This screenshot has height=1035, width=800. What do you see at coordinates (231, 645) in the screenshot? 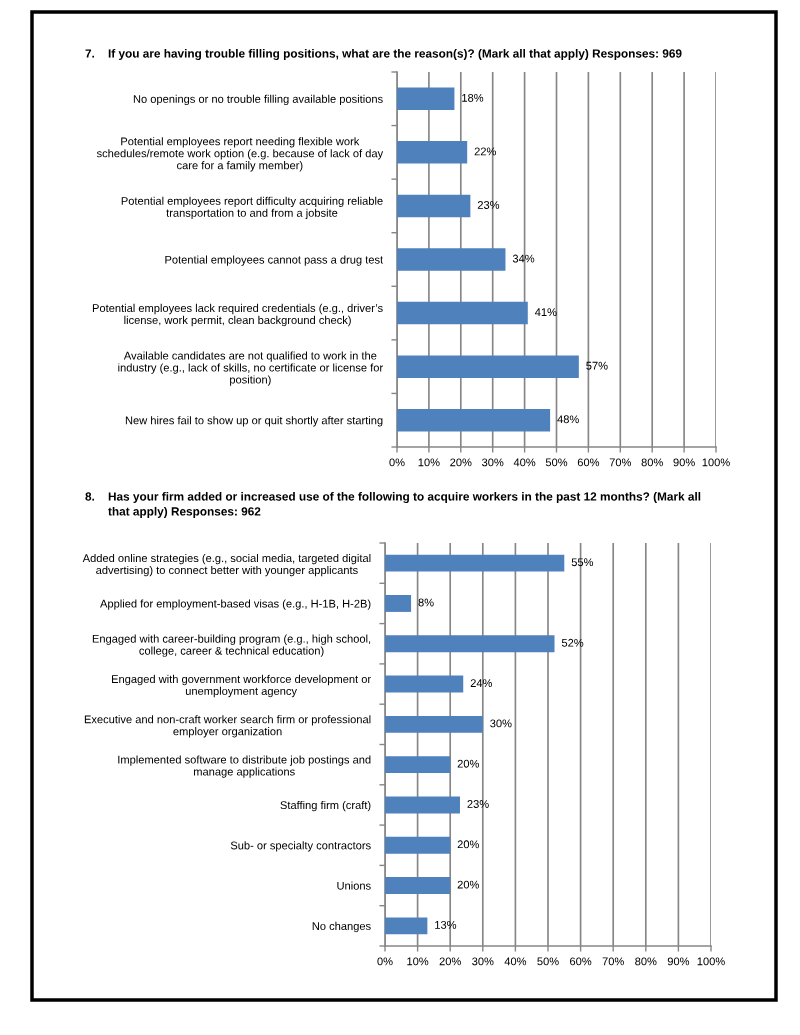
I see `y-tick-label: Engaged with career-building program (e.g., high school, college, career & technical education)` at bounding box center [231, 645].